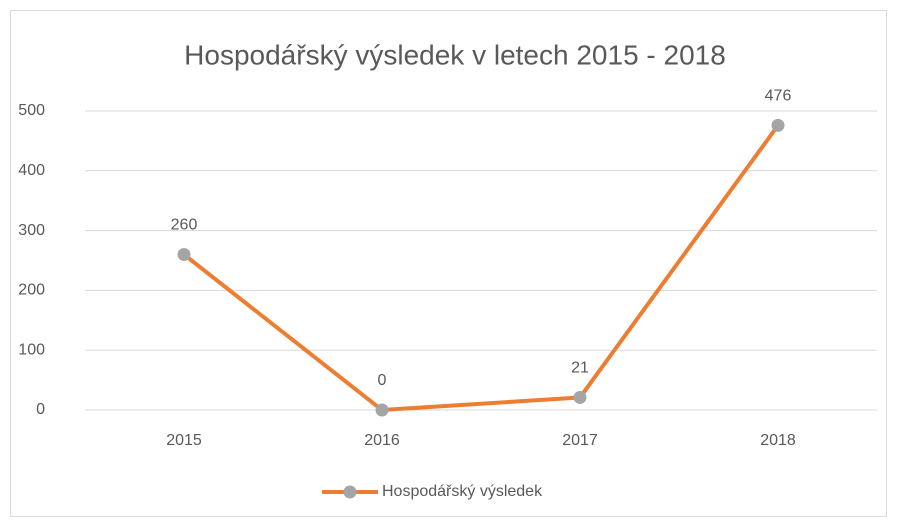  I want to click on y-tick-label: 500, so click(31, 110).